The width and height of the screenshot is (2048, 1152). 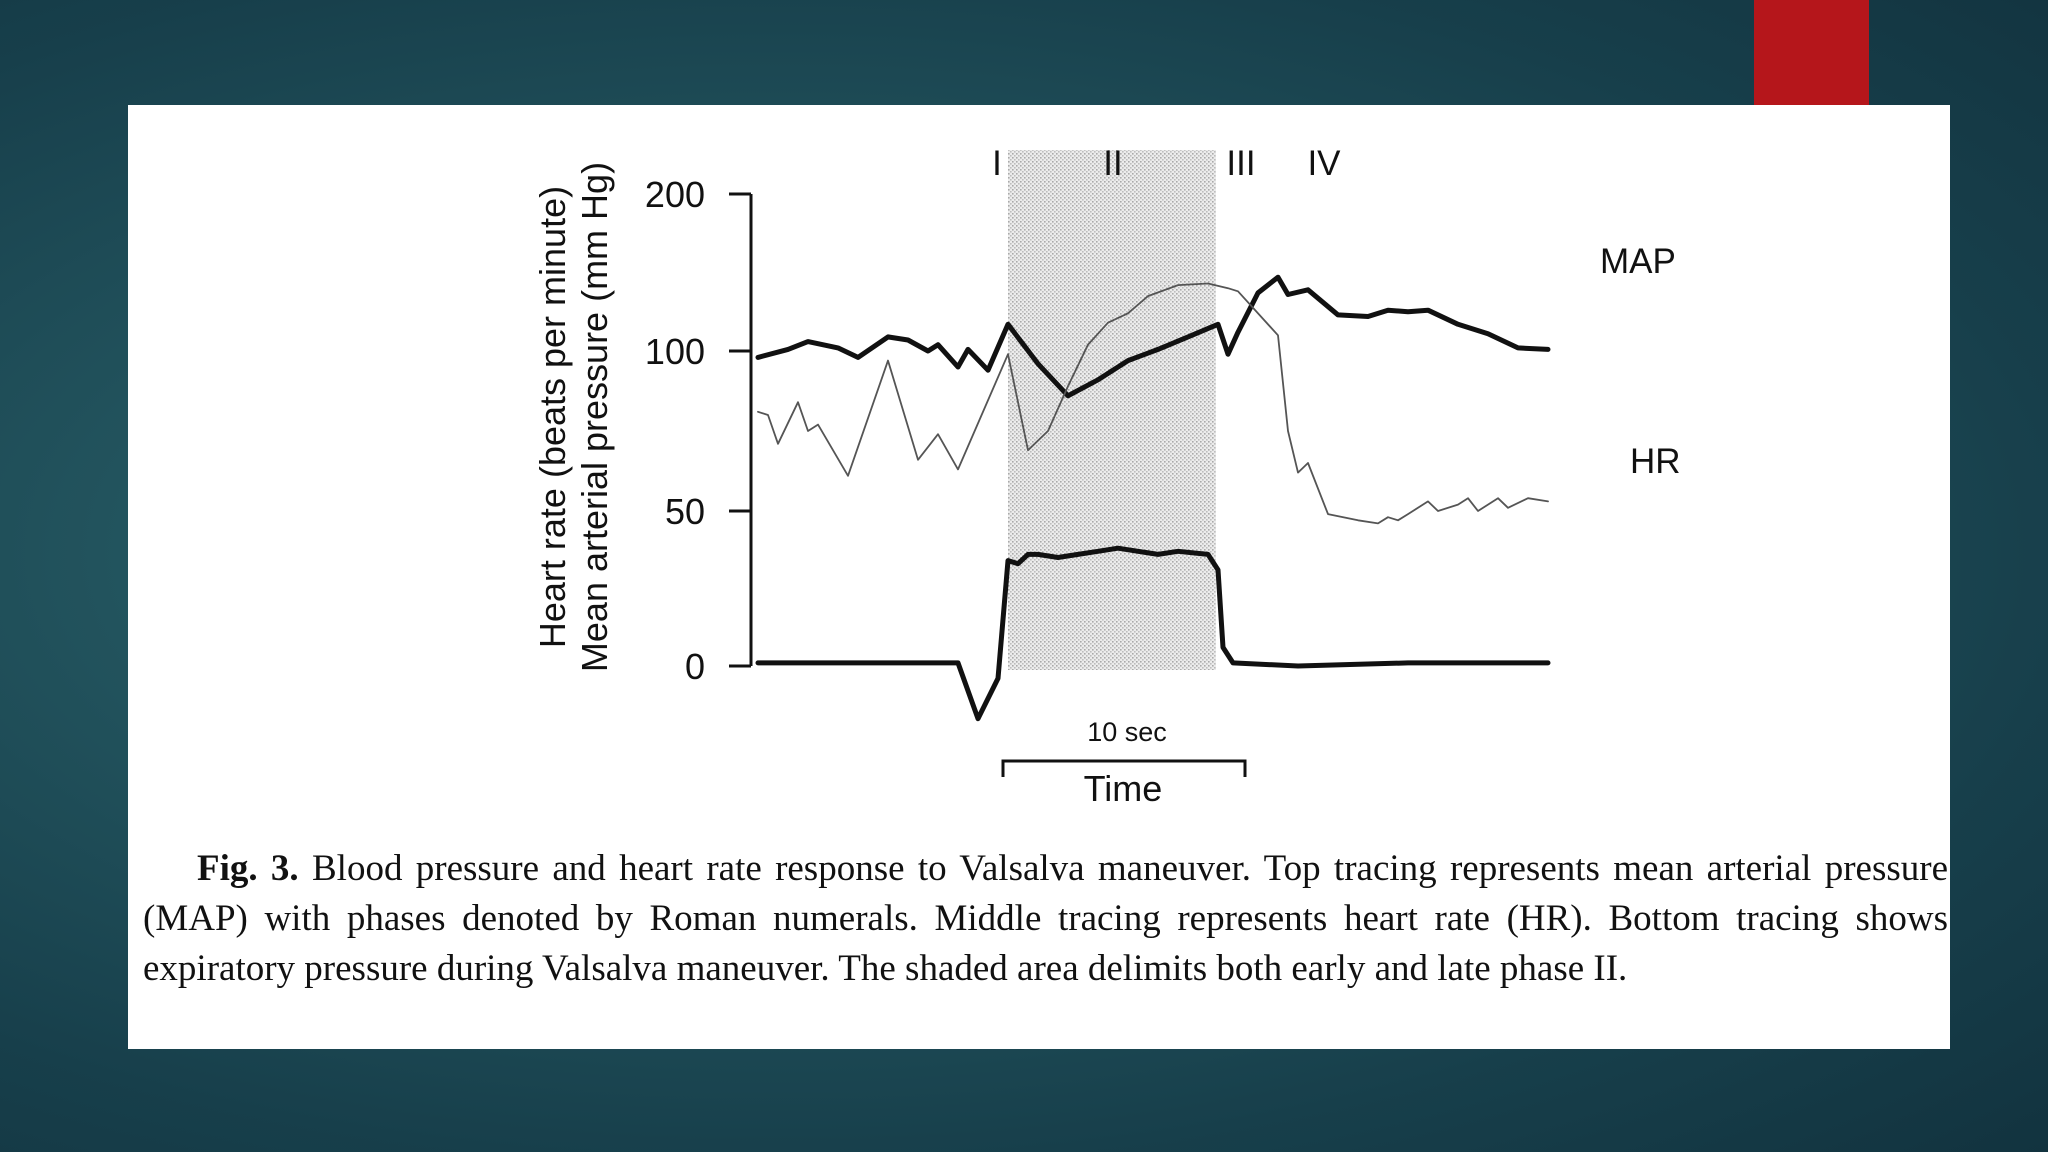 What do you see at coordinates (1240, 163) in the screenshot?
I see `phase-label-iii: III` at bounding box center [1240, 163].